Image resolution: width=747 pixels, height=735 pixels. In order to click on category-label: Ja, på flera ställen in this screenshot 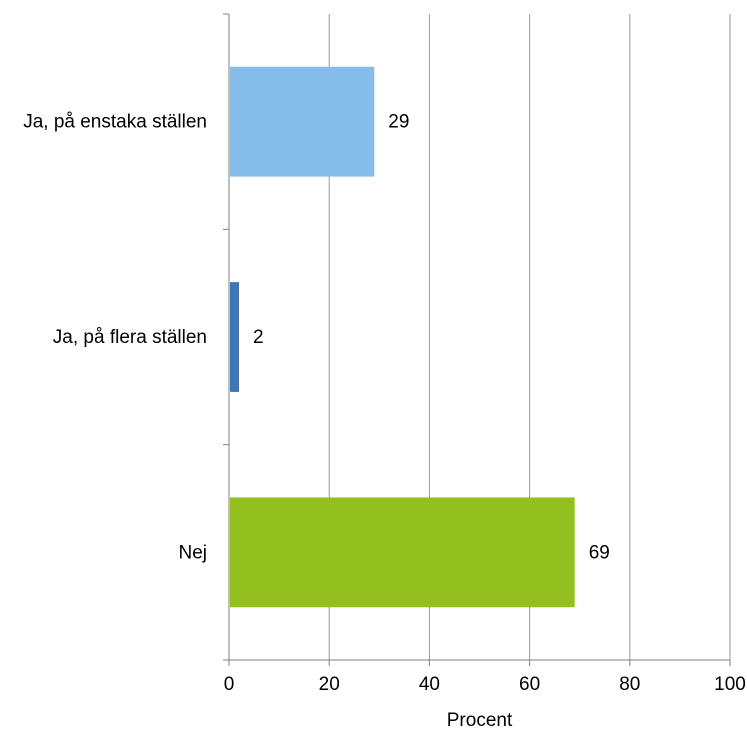, I will do `click(130, 337)`.